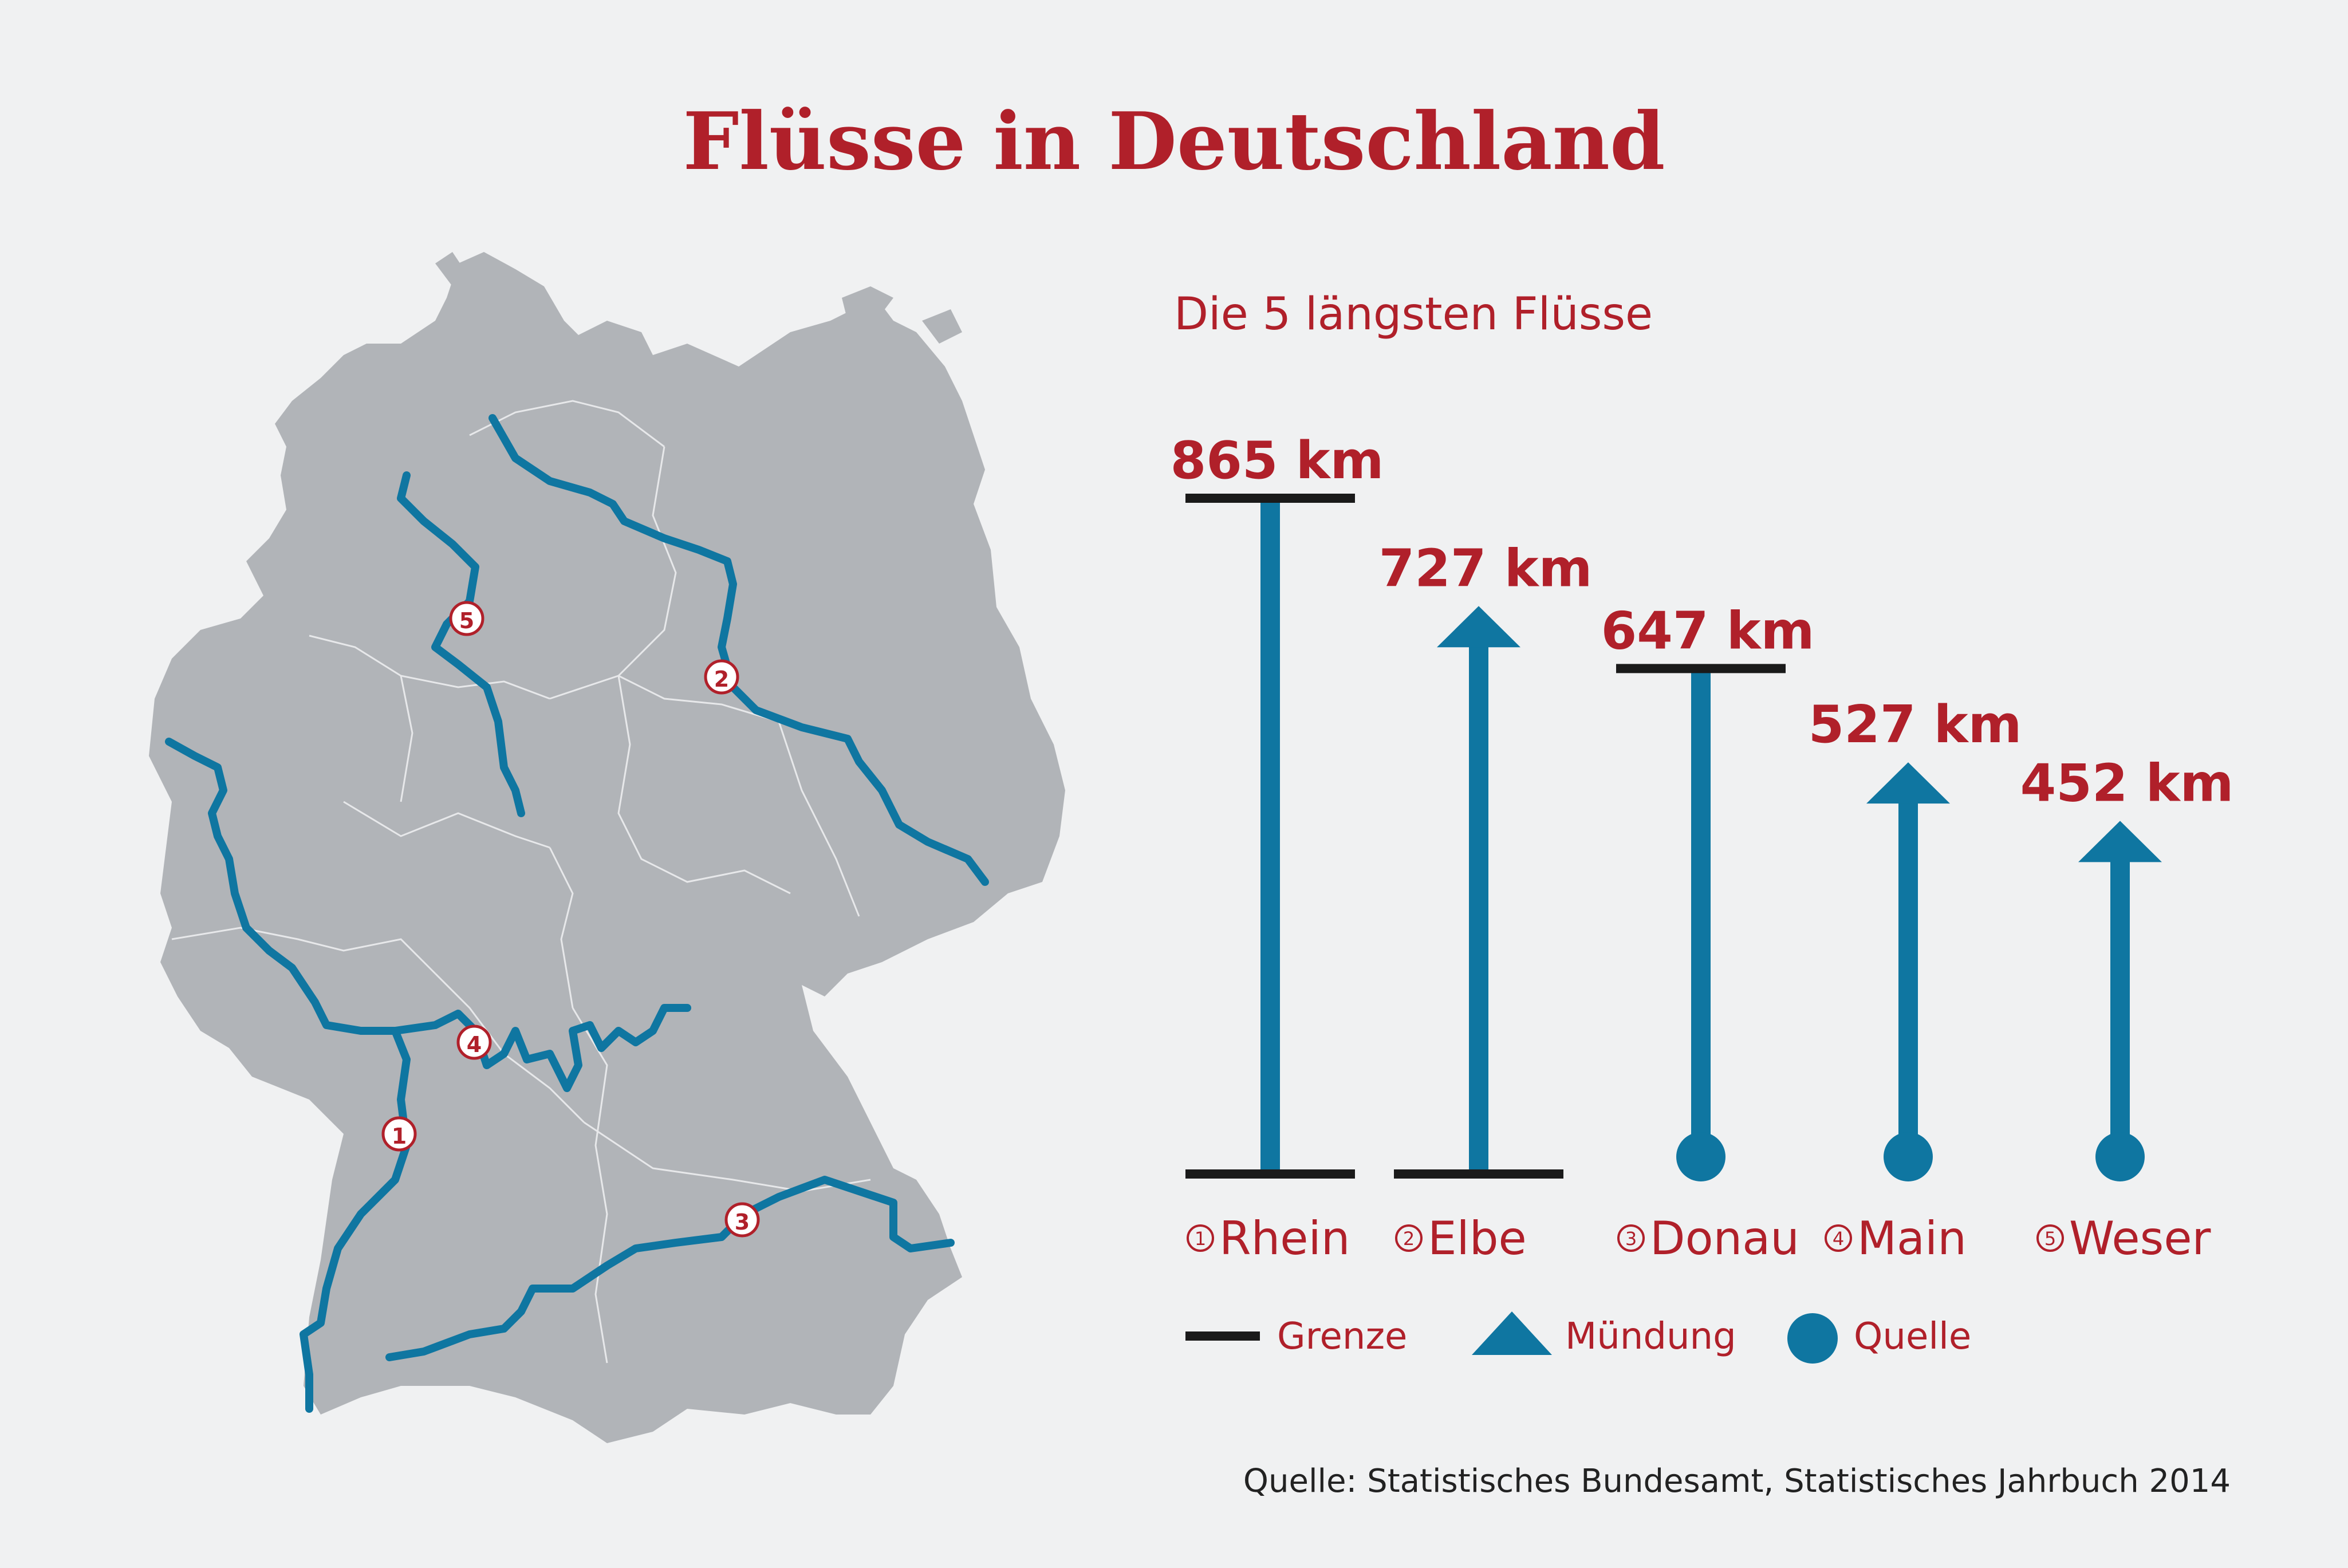 The image size is (2348, 1568). I want to click on bar-rhein, so click(1270, 836).